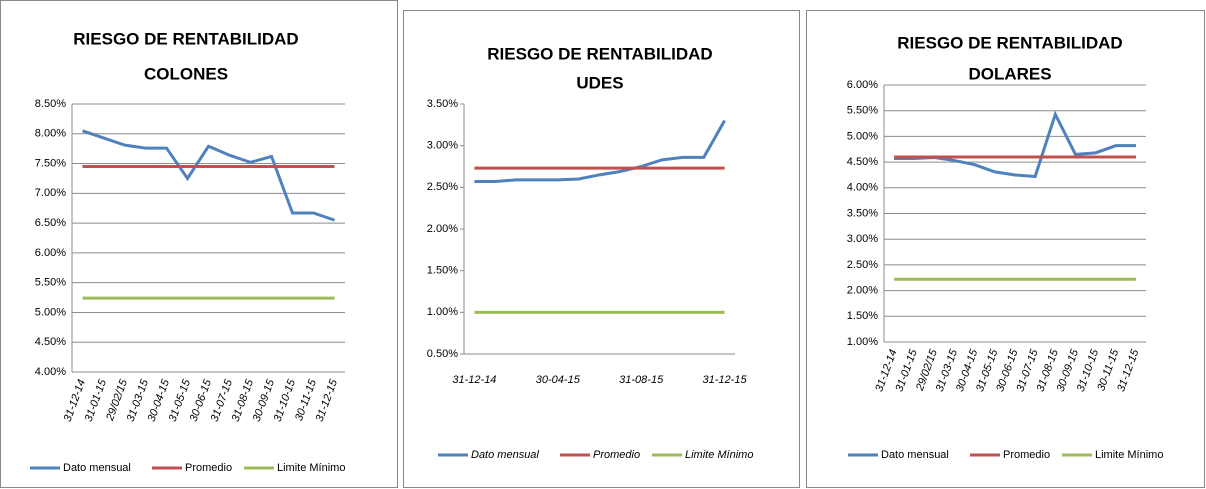  Describe the element at coordinates (558, 380) in the screenshot. I see `x-tick-label: 30-04-15` at that location.